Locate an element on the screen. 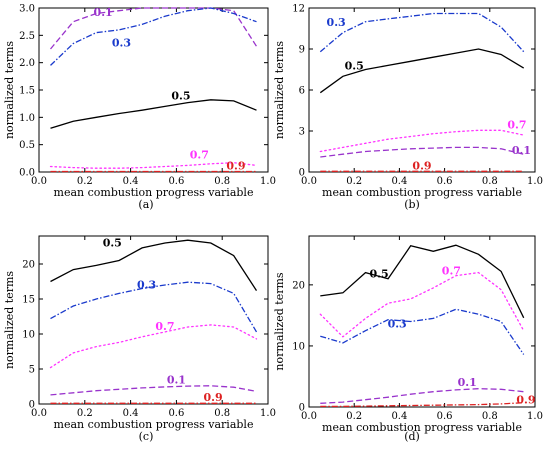 The height and width of the screenshot is (455, 550). y-tick-label: 0.5 is located at coordinates (27, 145).